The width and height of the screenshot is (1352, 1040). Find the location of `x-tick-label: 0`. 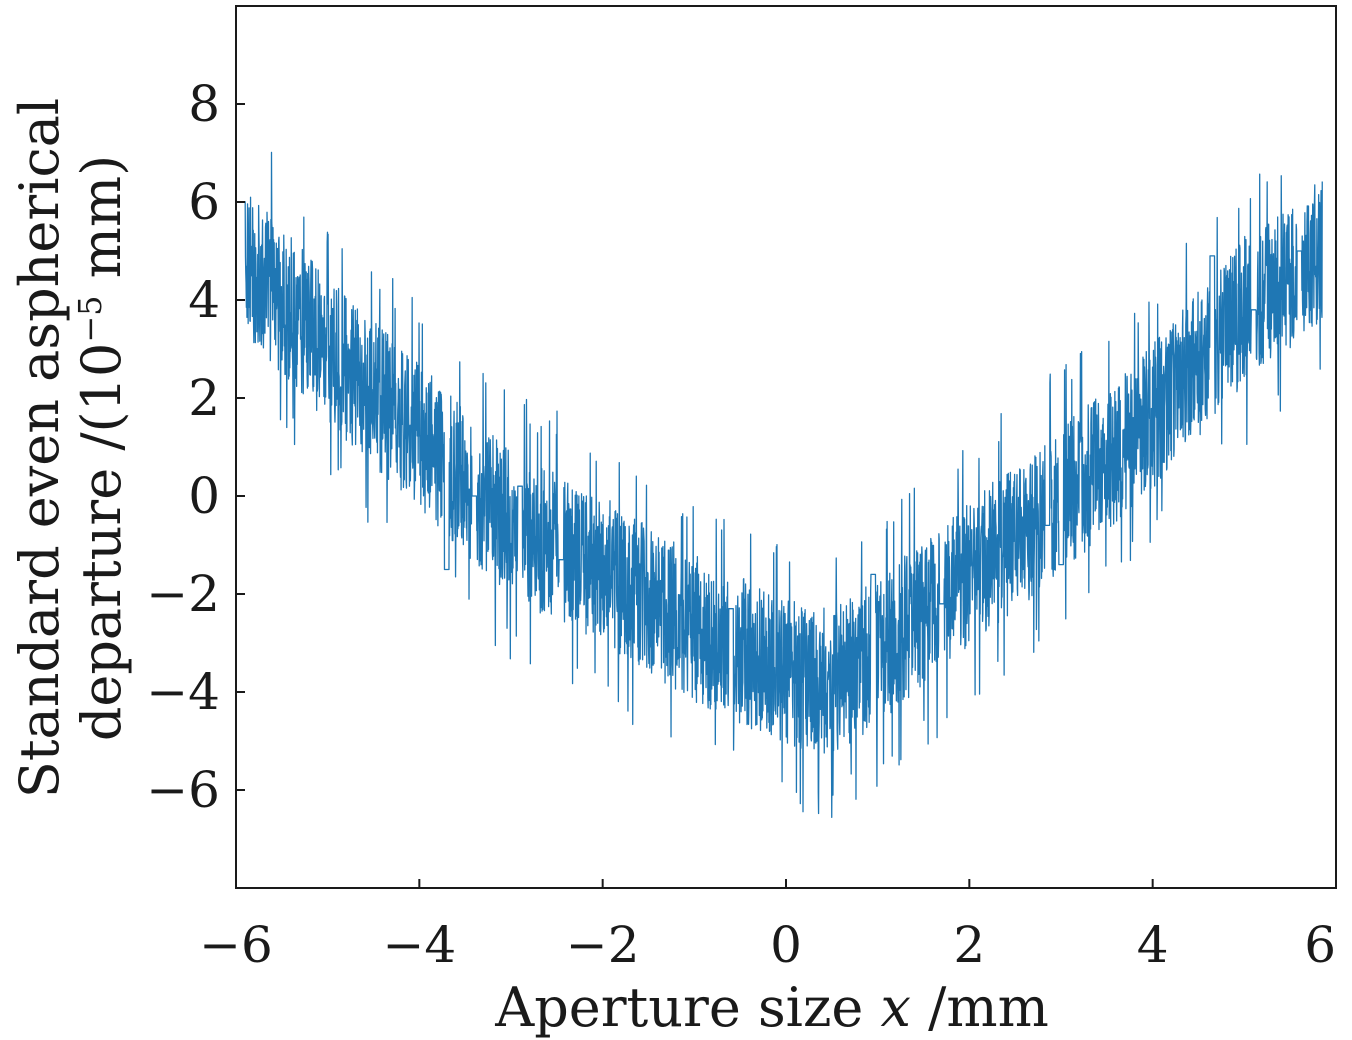

x-tick-label: 0 is located at coordinates (786, 945).